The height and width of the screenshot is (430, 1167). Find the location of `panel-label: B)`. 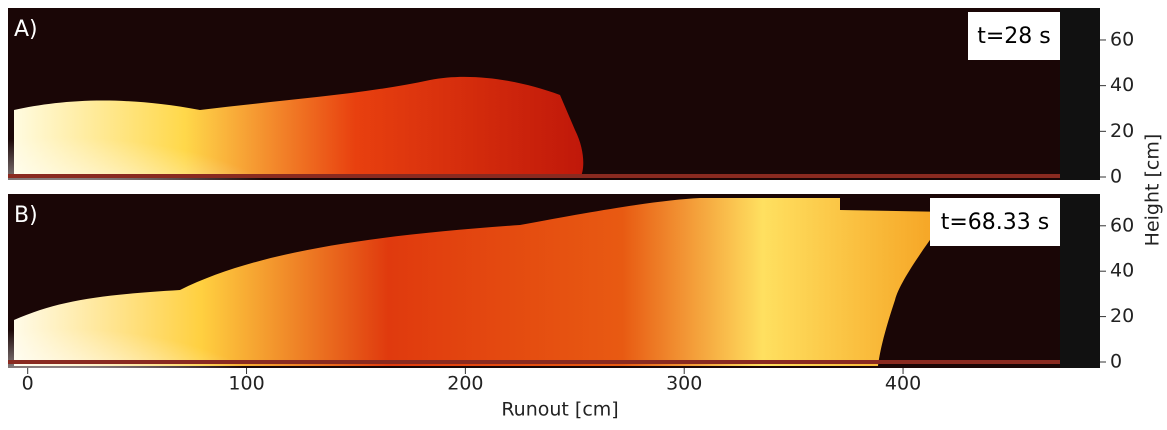

panel-label: B) is located at coordinates (26, 215).